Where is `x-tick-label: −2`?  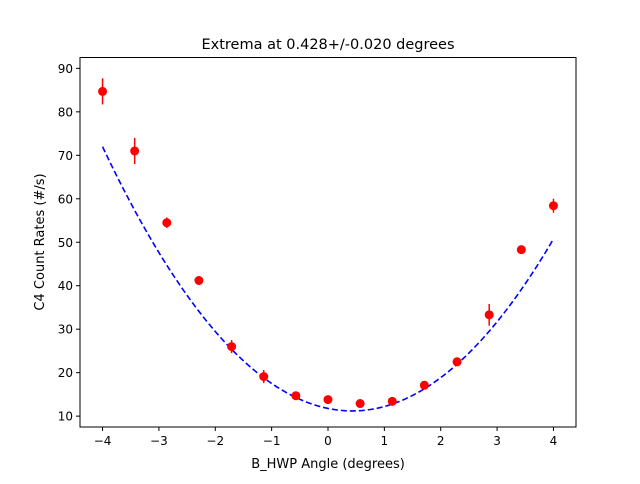
x-tick-label: −2 is located at coordinates (215, 441).